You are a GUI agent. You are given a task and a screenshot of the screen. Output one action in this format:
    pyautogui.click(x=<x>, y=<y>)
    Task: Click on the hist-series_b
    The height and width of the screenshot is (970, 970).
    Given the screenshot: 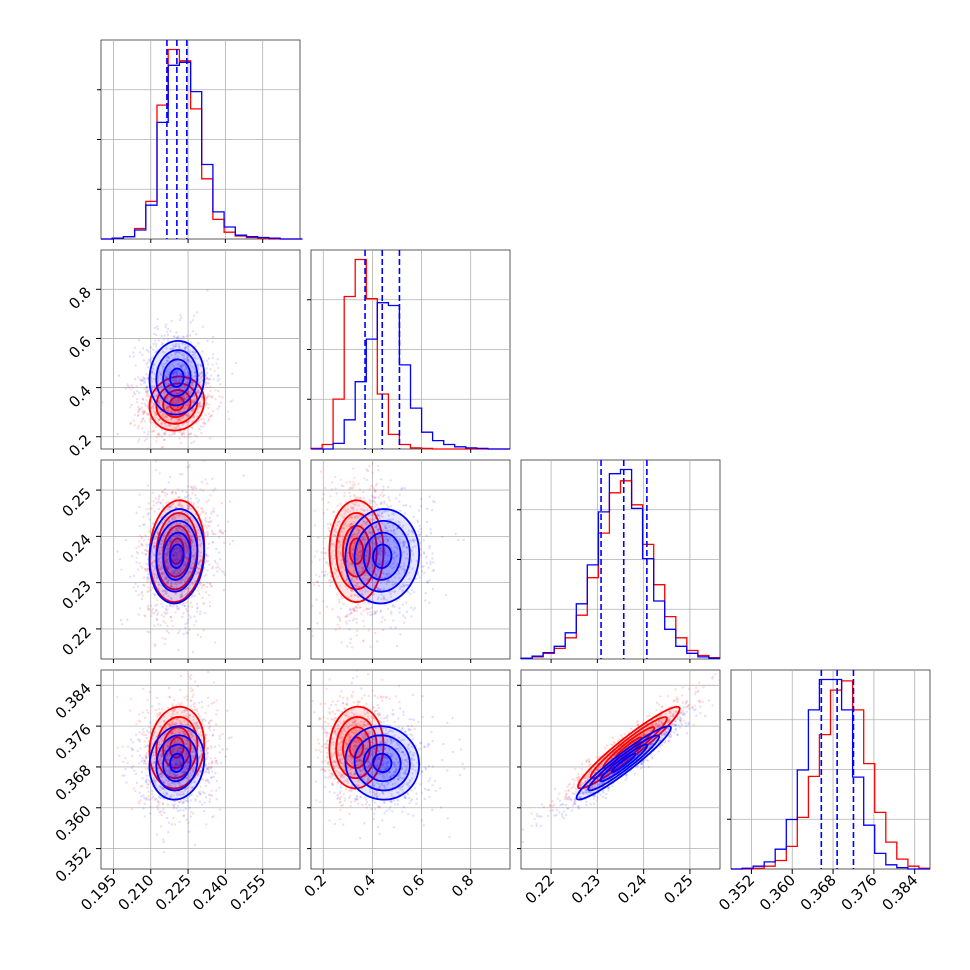 What is the action you would take?
    pyautogui.click(x=830, y=775)
    